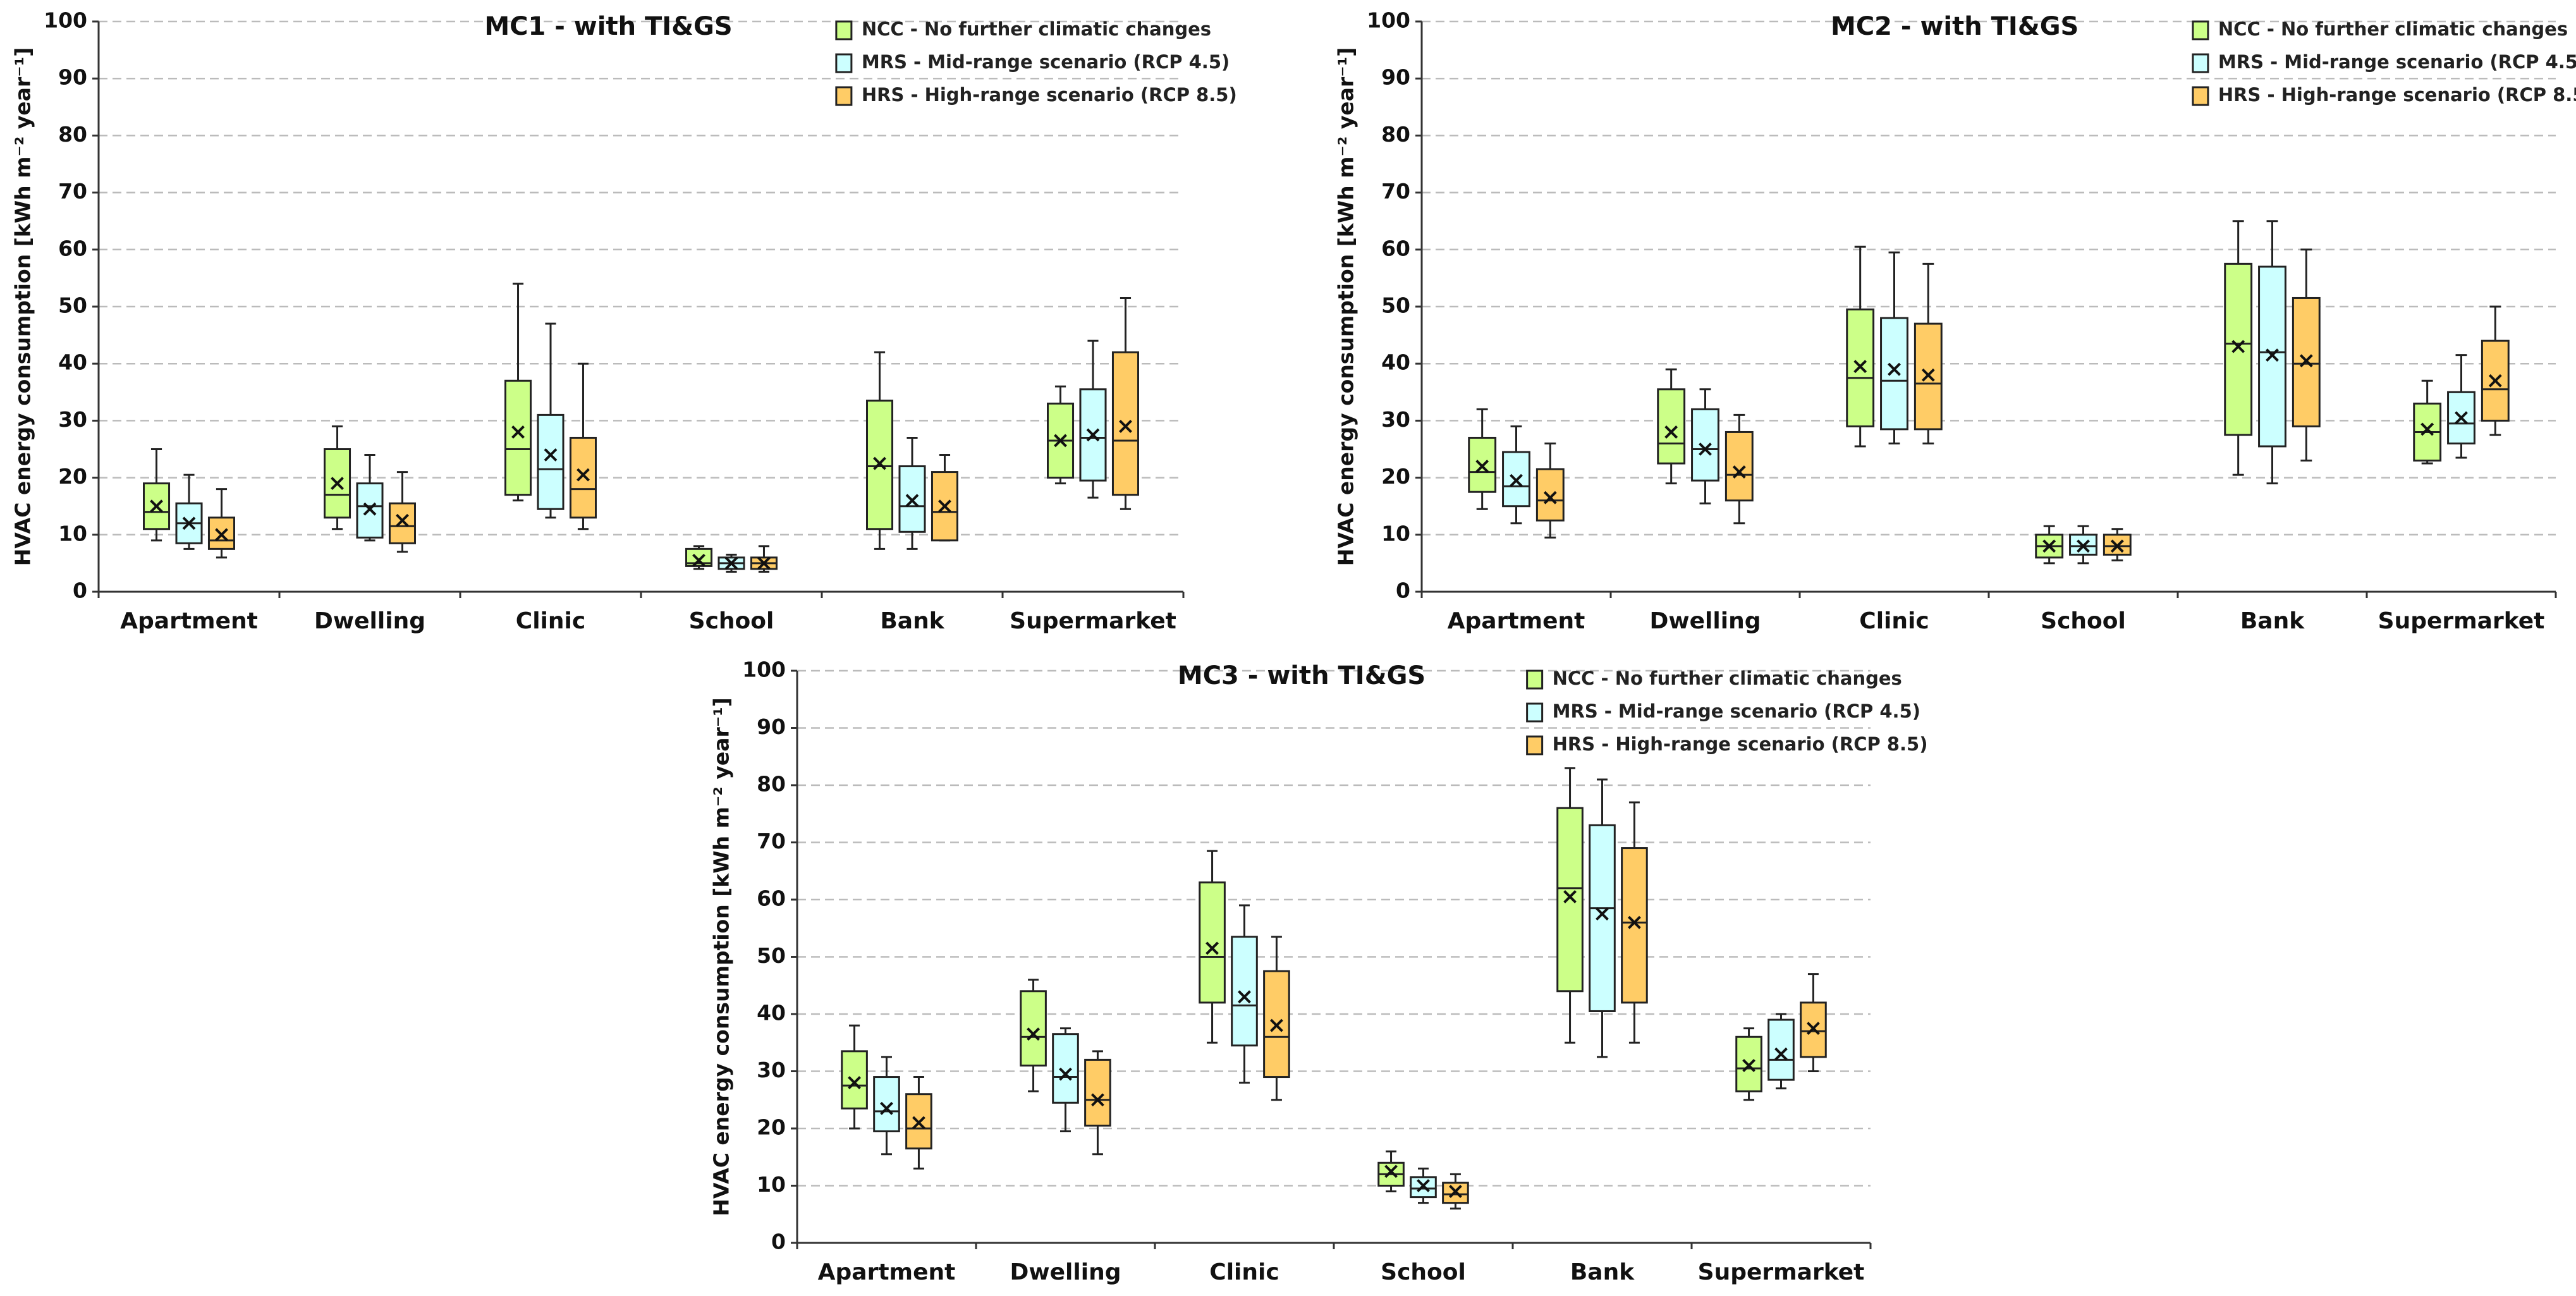  What do you see at coordinates (608, 26) in the screenshot?
I see `chart-title: MC1 - with TI&GS` at bounding box center [608, 26].